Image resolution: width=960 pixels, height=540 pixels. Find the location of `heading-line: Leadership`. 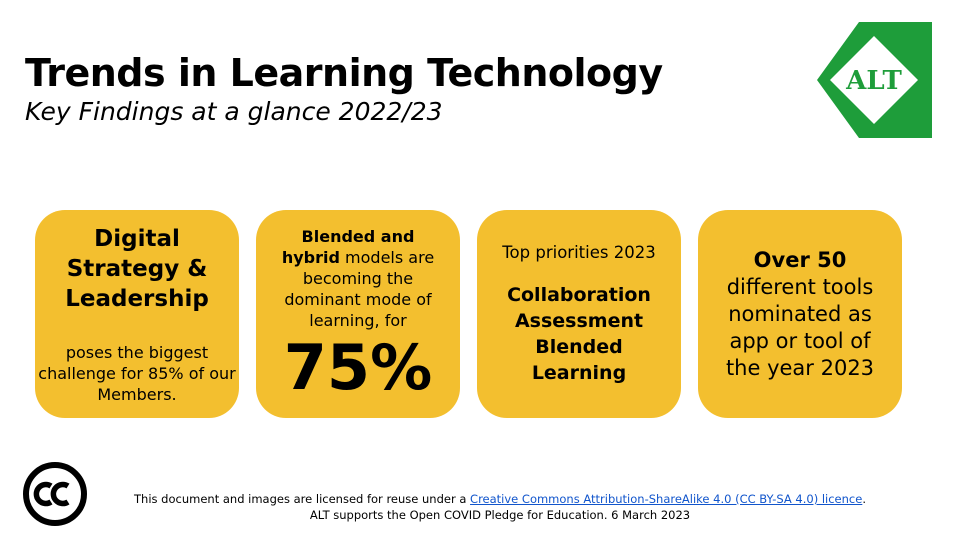

heading-line: Leadership is located at coordinates (137, 298).